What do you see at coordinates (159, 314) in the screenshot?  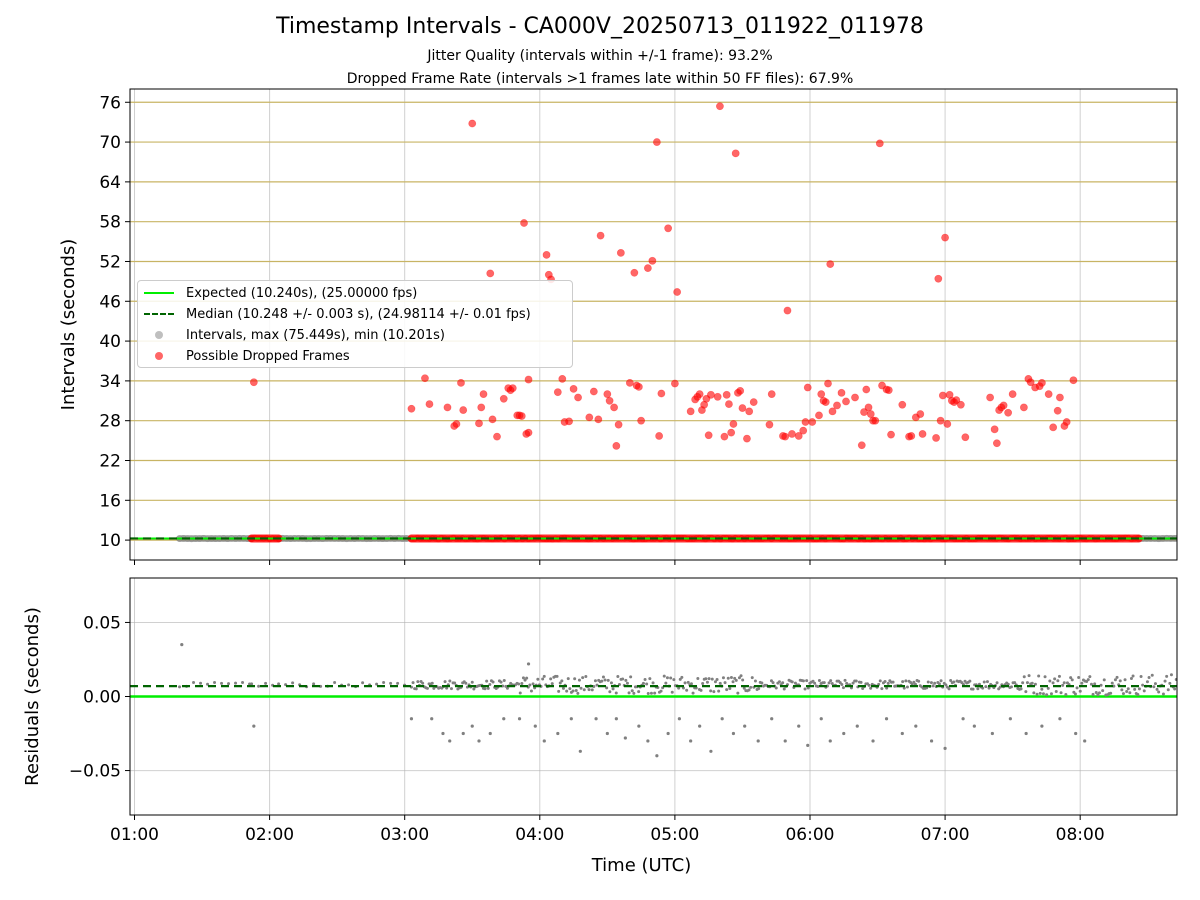 I see `legend-key-median` at bounding box center [159, 314].